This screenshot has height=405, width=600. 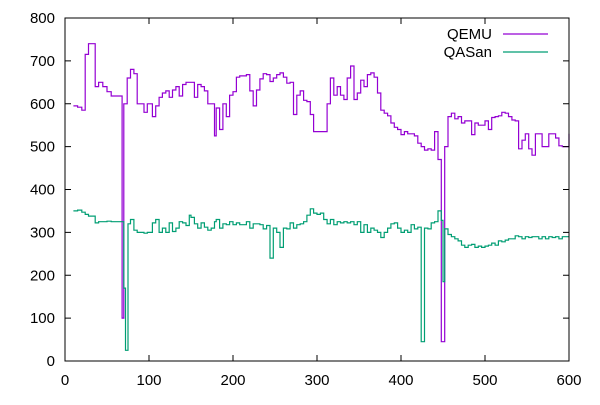 What do you see at coordinates (469, 34) in the screenshot?
I see `legend-label-qemu: QEMU` at bounding box center [469, 34].